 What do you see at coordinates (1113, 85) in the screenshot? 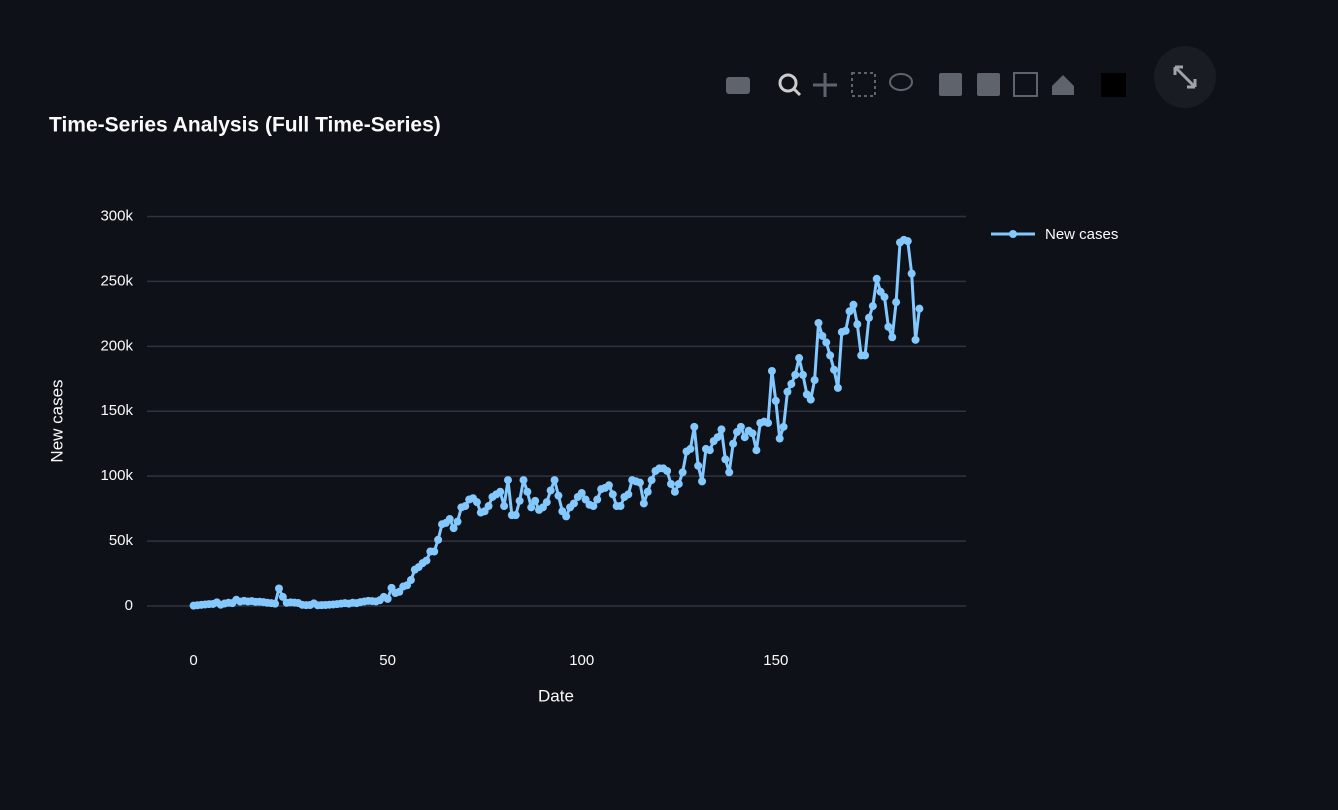
I see `plotly-logo` at bounding box center [1113, 85].